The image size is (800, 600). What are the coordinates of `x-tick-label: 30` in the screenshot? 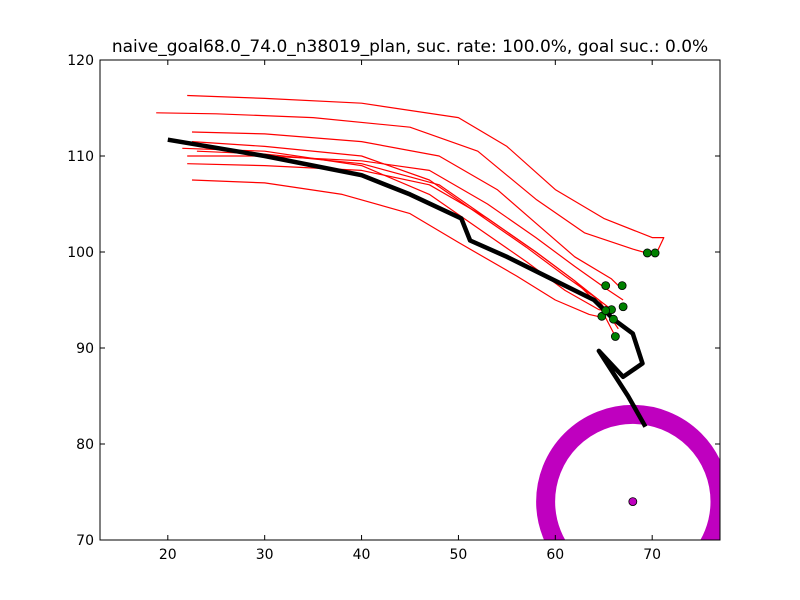 It's located at (265, 555).